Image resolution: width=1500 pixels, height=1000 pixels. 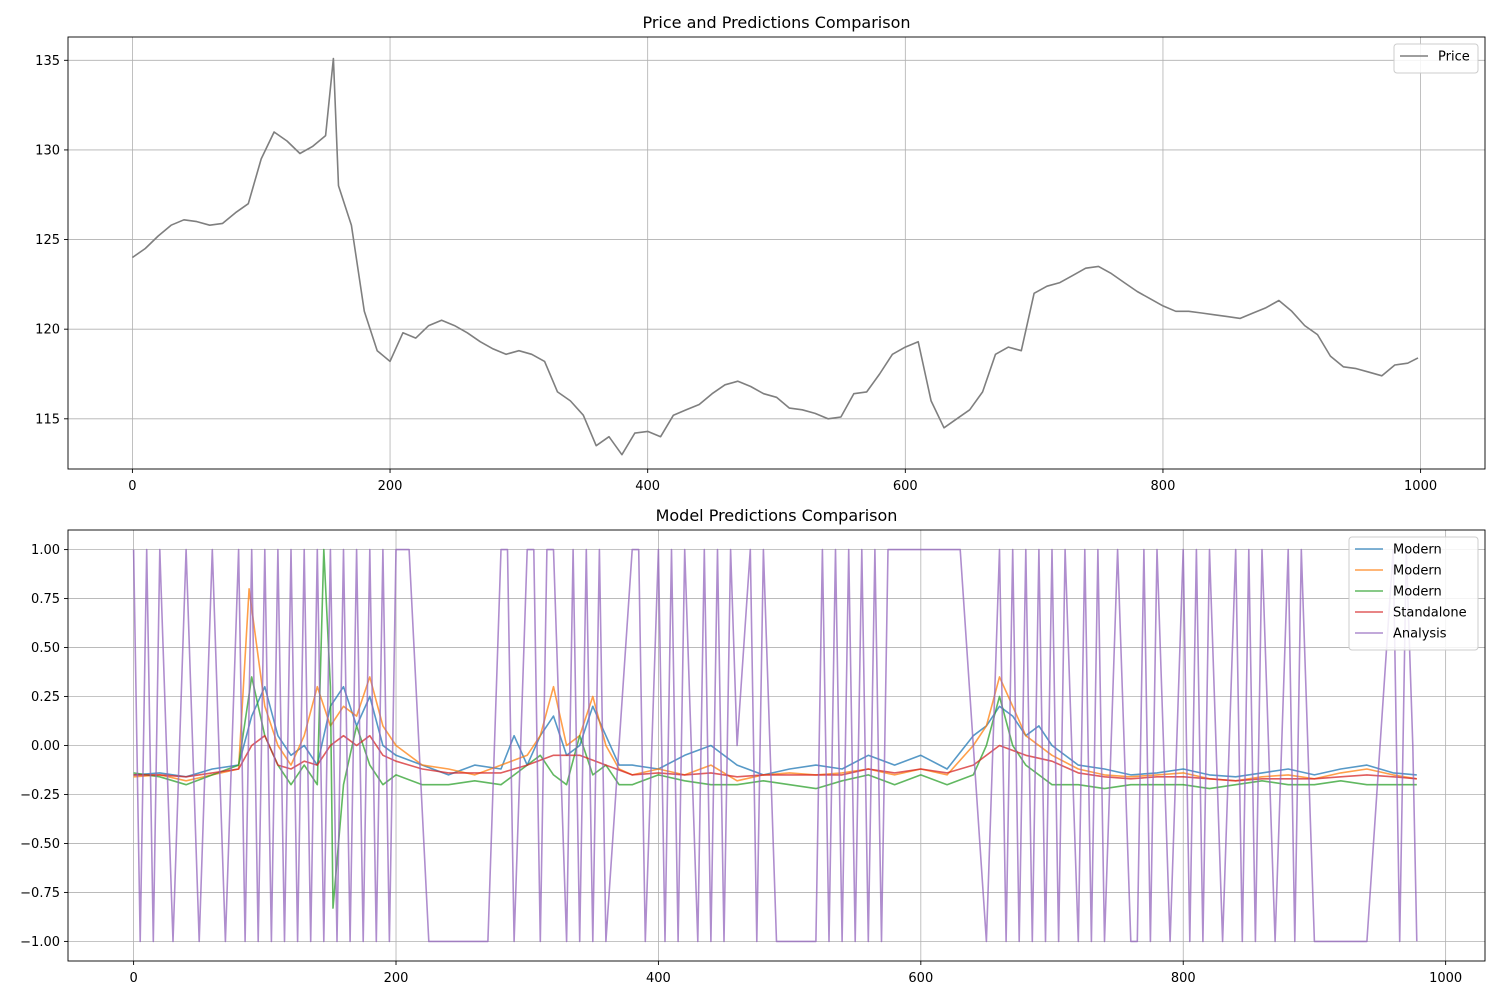 I want to click on y-tick-label: 120, so click(x=47, y=330).